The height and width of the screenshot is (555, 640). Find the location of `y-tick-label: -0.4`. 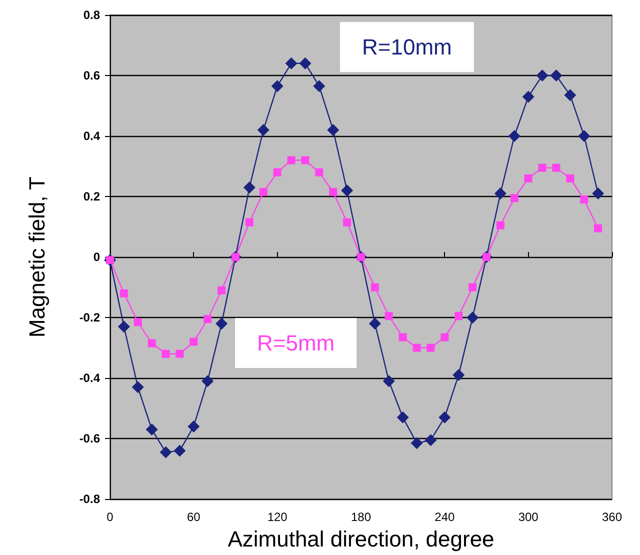

y-tick-label: -0.4 is located at coordinates (89, 378).